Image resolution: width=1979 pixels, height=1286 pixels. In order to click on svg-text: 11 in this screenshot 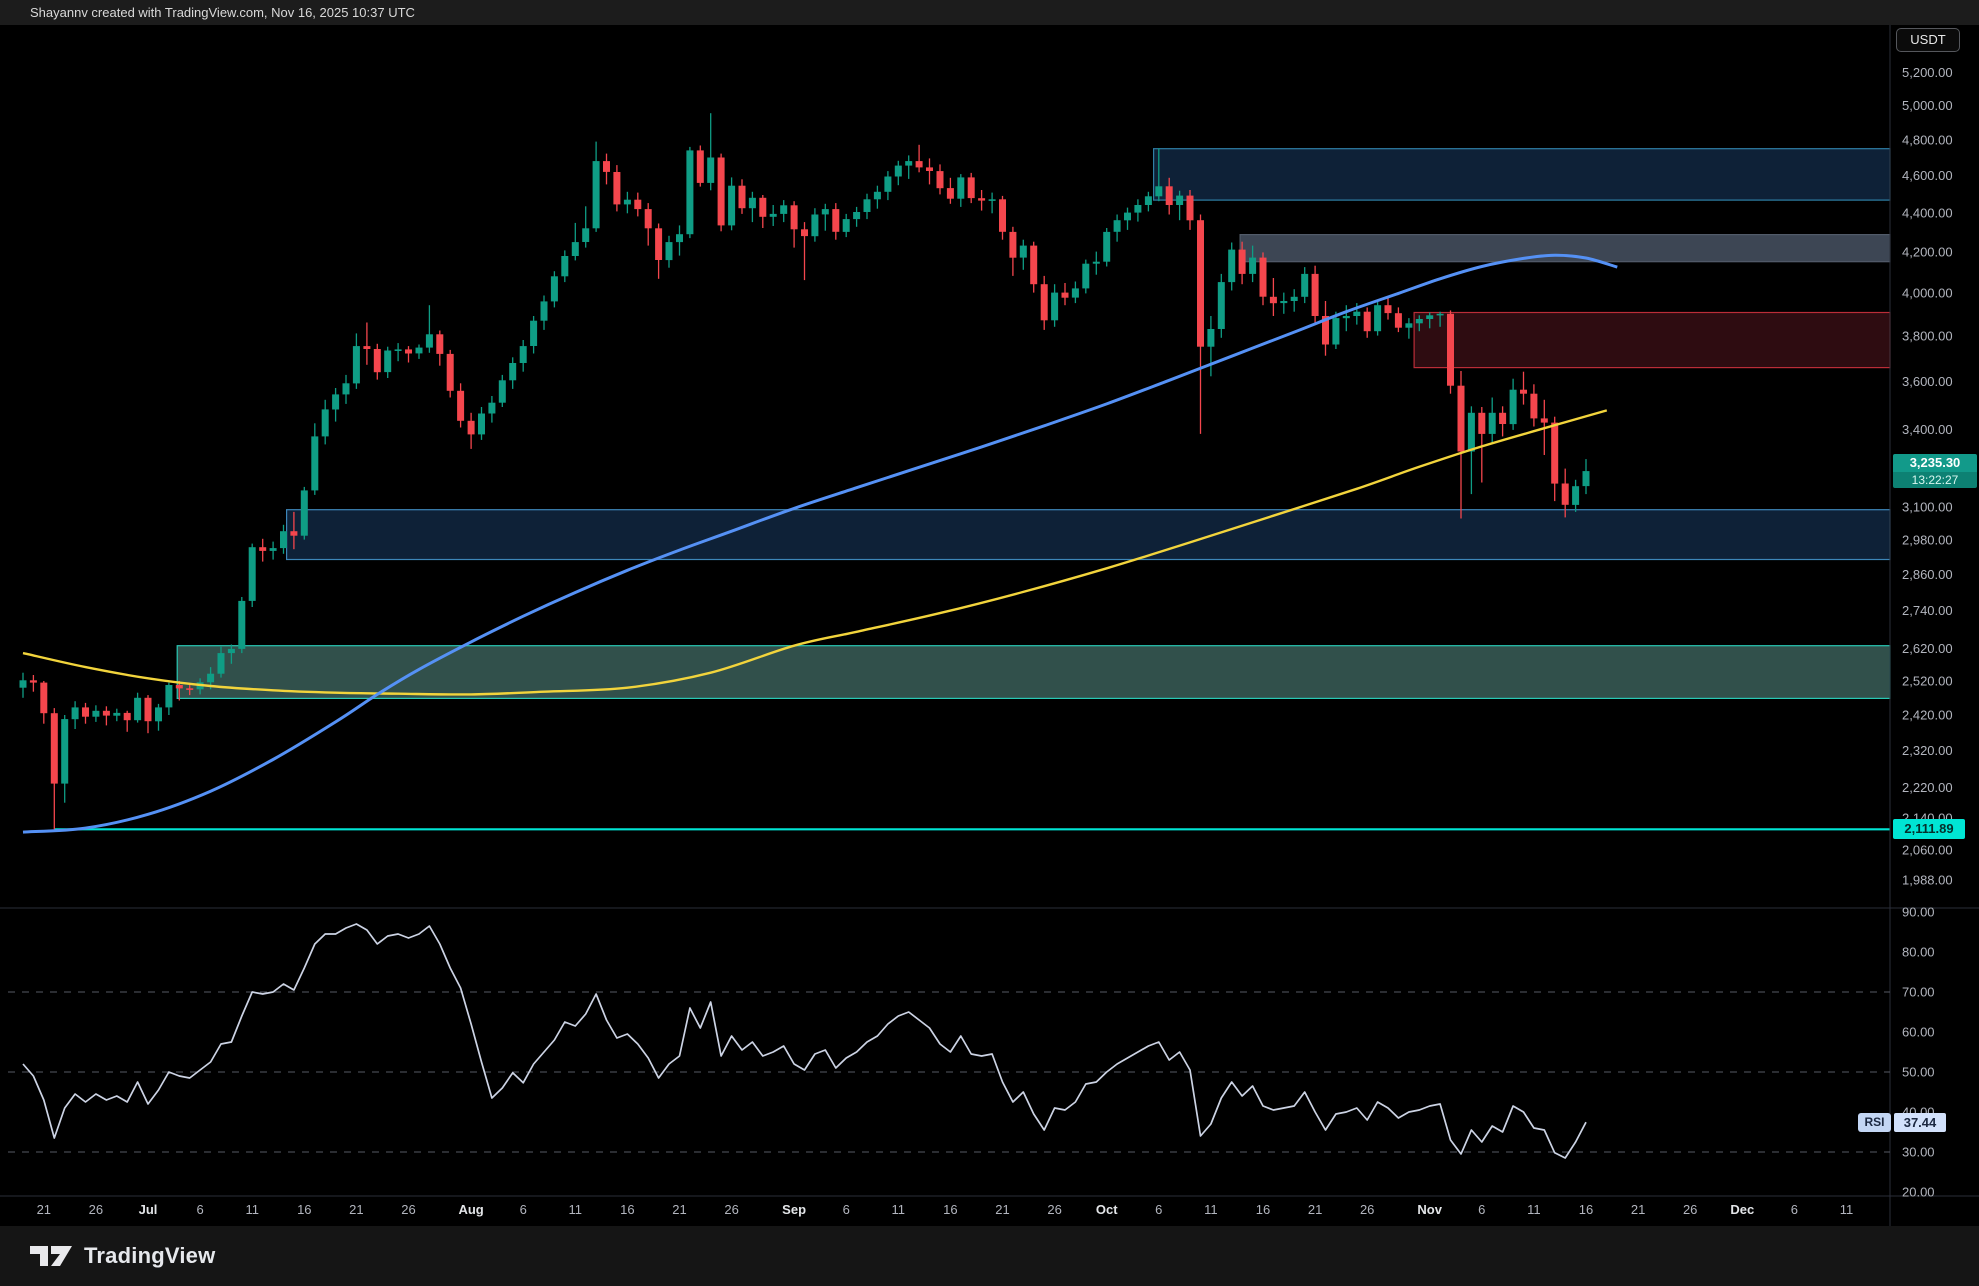, I will do `click(899, 1209)`.